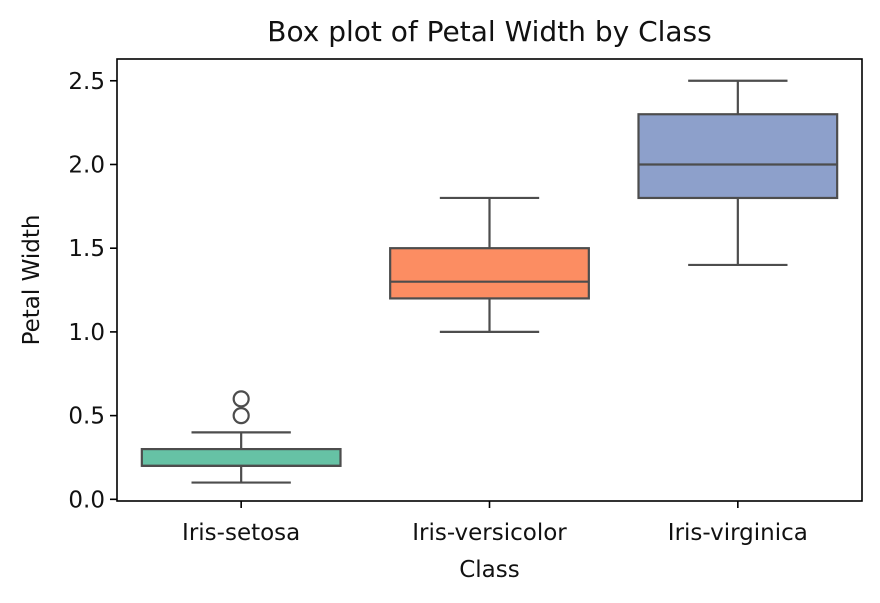 This screenshot has width=880, height=603. I want to click on x-tick-label: Iris-virginica, so click(738, 533).